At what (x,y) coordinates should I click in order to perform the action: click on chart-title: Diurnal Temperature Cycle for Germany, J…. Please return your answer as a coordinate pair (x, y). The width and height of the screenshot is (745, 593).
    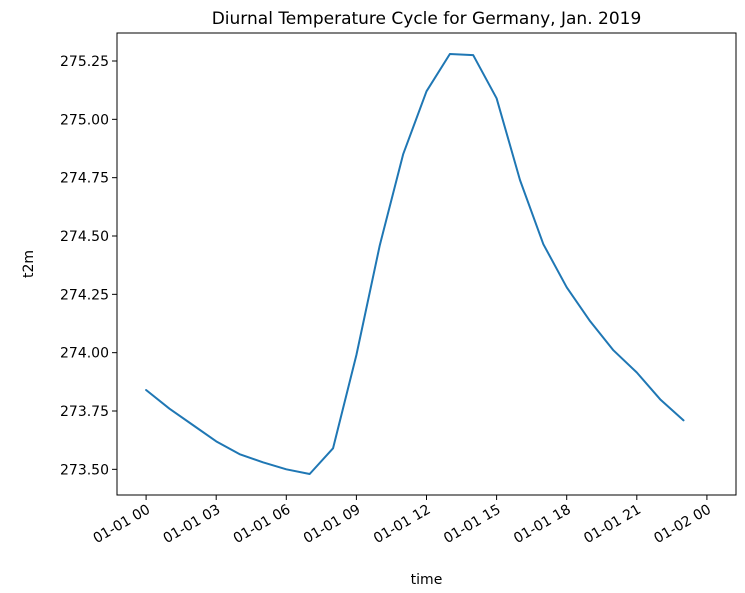
    Looking at the image, I should click on (427, 19).